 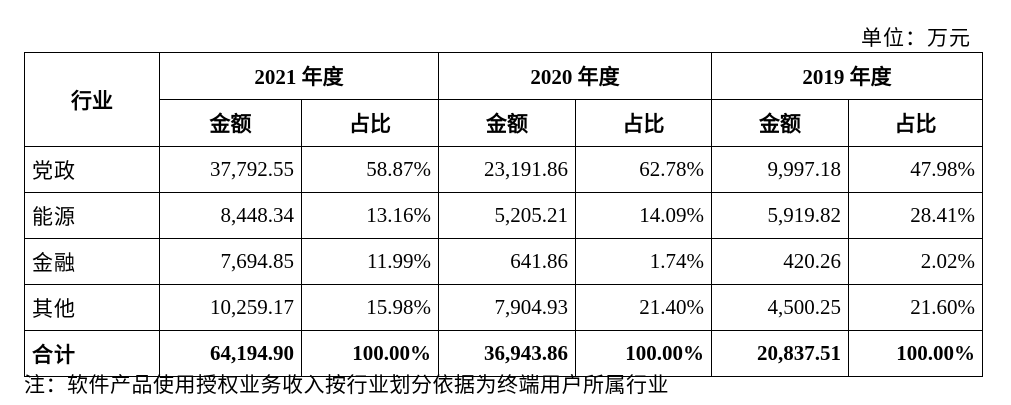 I want to click on ratio-cell: 58.87%, so click(x=370, y=169).